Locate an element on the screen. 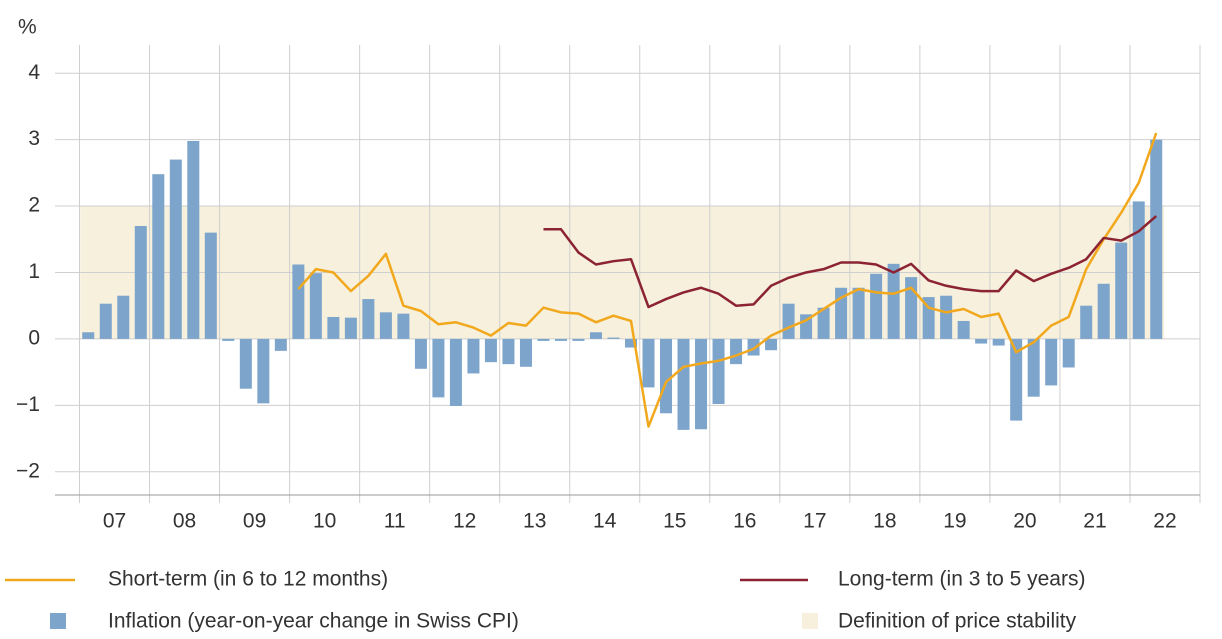  y-tick-label: −2 is located at coordinates (28, 470).